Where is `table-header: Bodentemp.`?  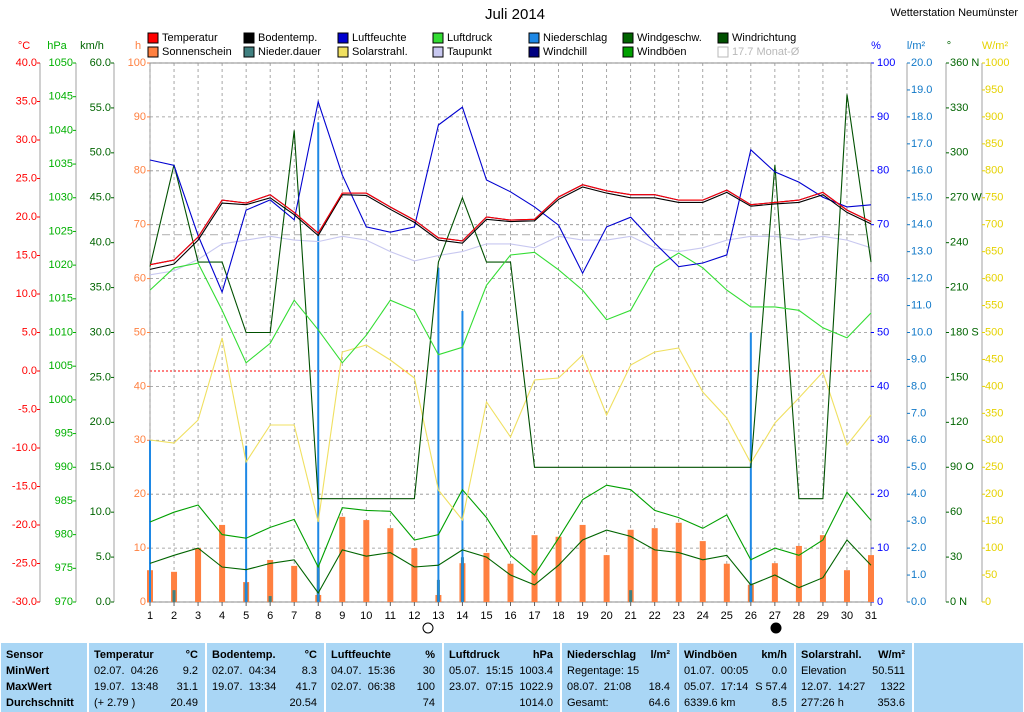
table-header: Bodentemp. is located at coordinates (244, 655).